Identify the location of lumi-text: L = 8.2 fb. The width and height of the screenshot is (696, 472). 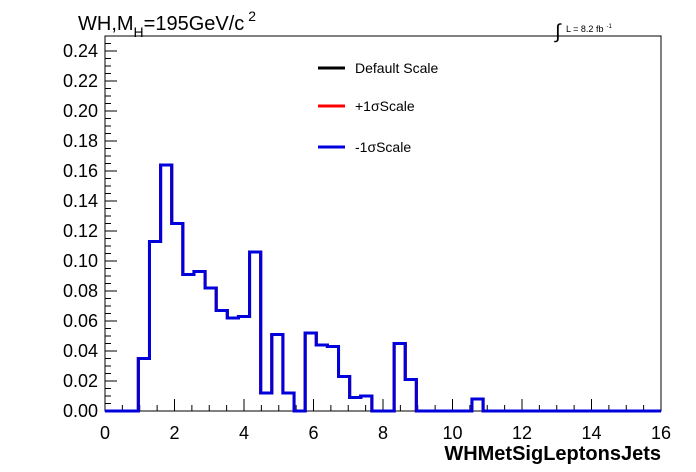
(584, 29).